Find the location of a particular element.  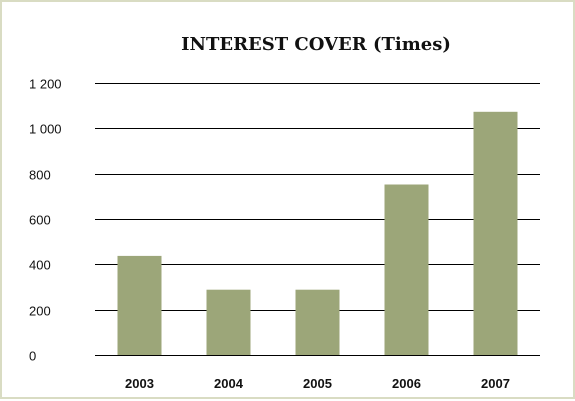

y-tick-label: 600 is located at coordinates (40, 220).